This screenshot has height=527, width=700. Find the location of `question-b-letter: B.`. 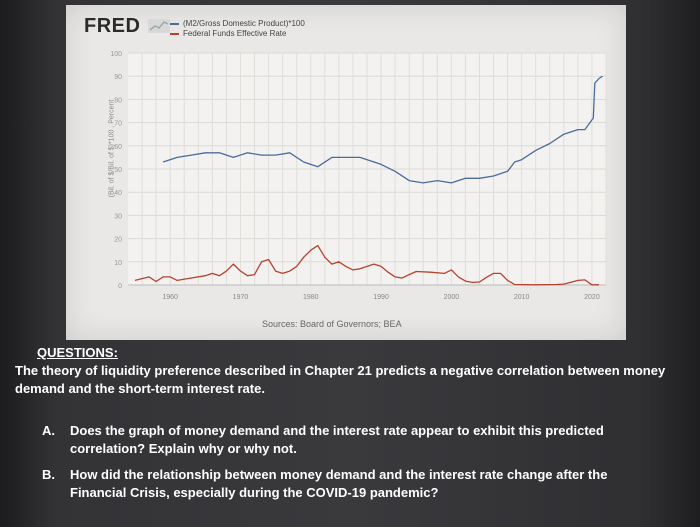

question-b-letter: B. is located at coordinates (48, 474).